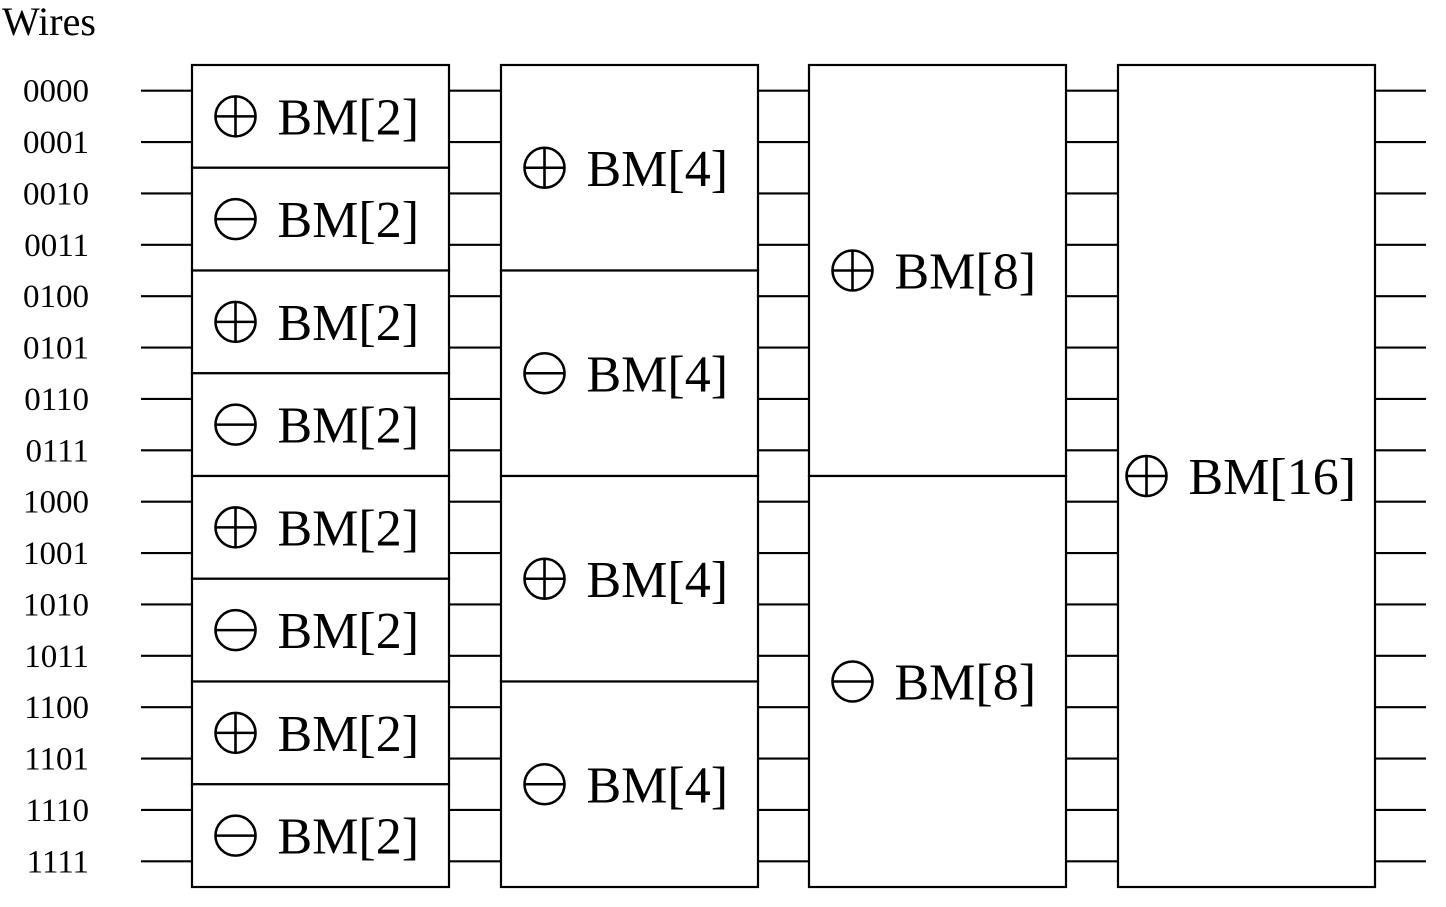  I want to click on wire-label: 0101, so click(56, 349).